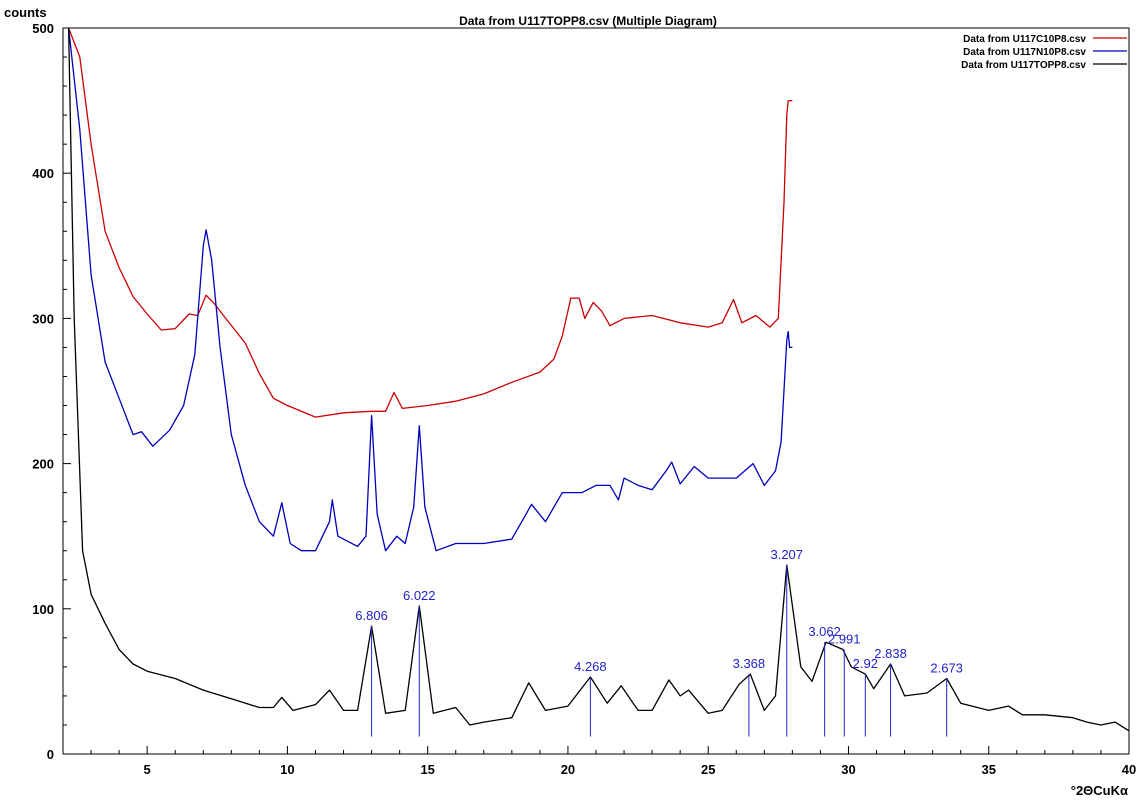  What do you see at coordinates (890, 653) in the screenshot?
I see `peak-label: 2.838` at bounding box center [890, 653].